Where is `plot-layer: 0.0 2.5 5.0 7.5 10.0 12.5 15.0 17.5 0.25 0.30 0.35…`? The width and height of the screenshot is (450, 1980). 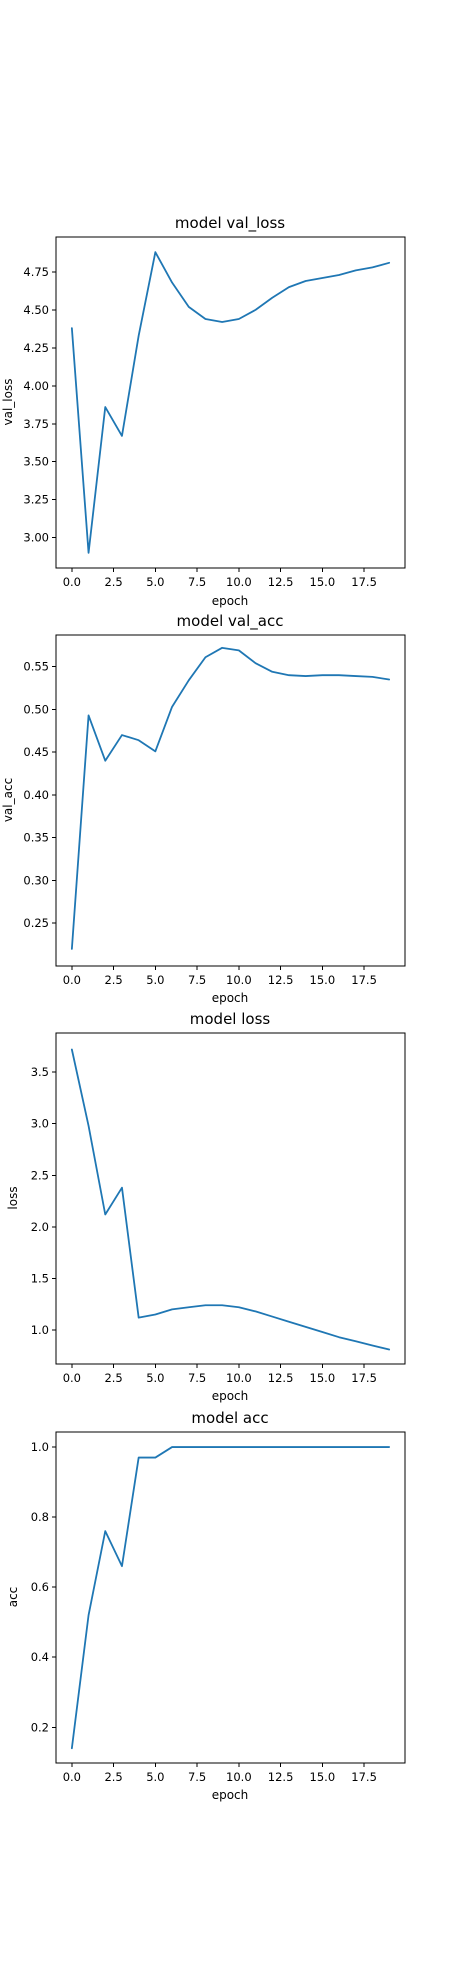 plot-layer: 0.0 2.5 5.0 7.5 10.0 12.5 15.0 17.5 0.25 0.30 0.35… is located at coordinates (207, 816).